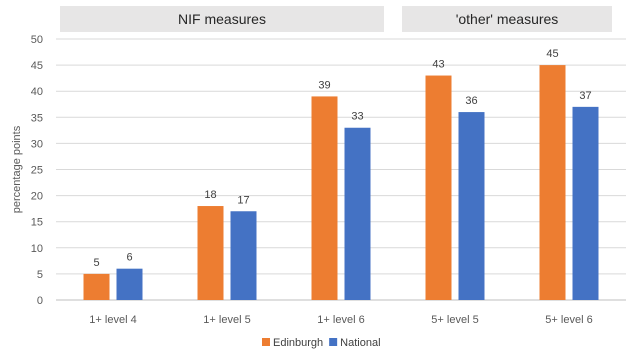  I want to click on y-tick-label: 0, so click(40, 301).